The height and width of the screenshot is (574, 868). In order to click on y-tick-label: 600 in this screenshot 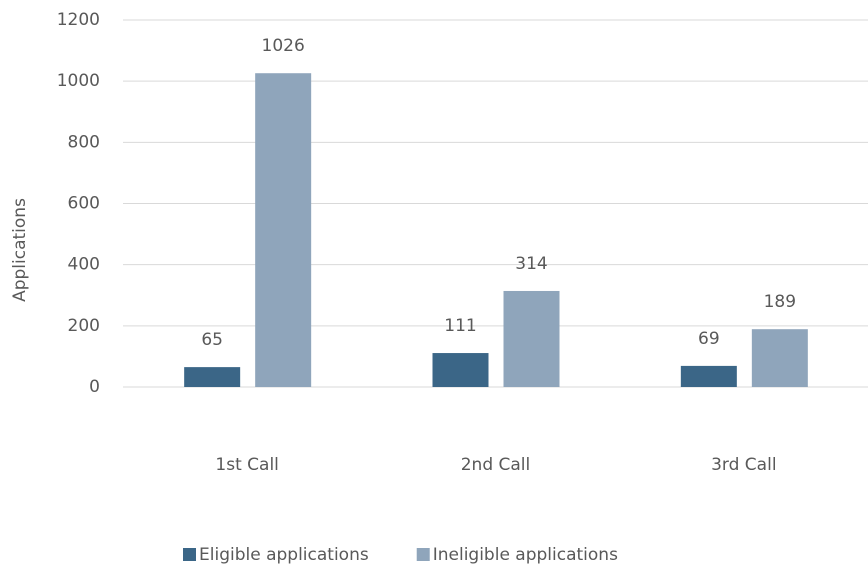, I will do `click(84, 204)`.